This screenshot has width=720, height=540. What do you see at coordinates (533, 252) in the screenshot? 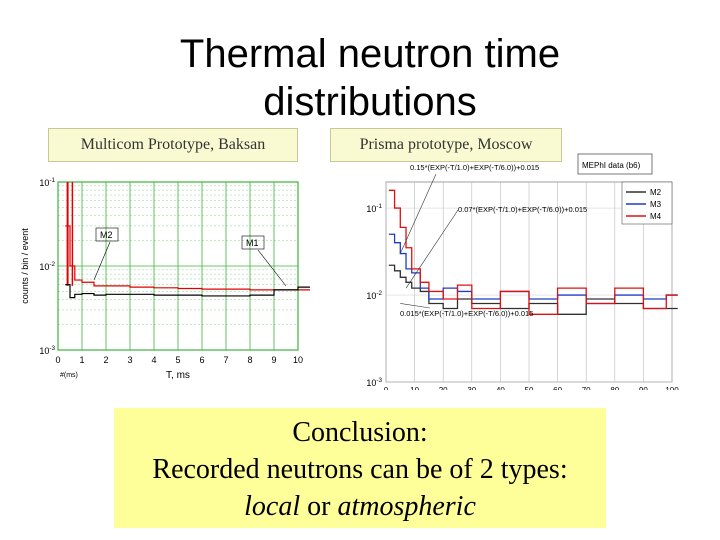
I see `right-series-m4` at bounding box center [533, 252].